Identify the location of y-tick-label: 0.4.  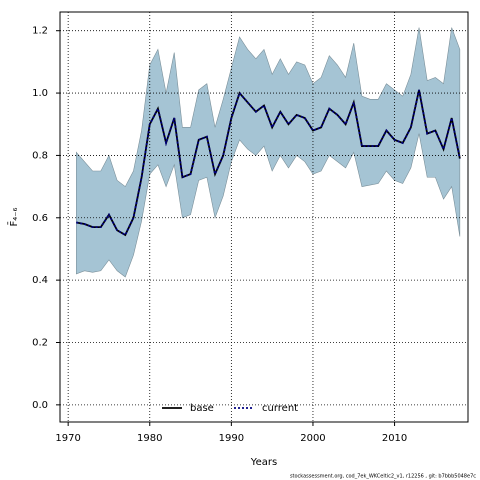
(40, 280).